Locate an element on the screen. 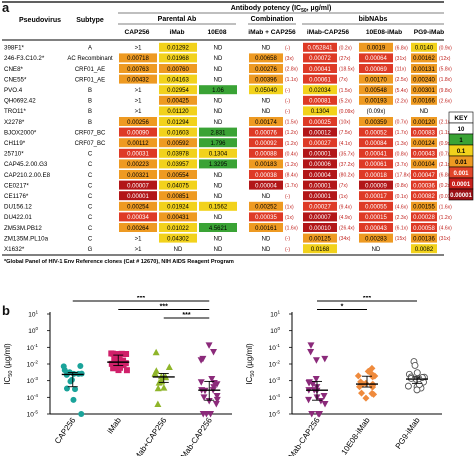 This screenshot has width=474, height=456. cell-fold-19-3: (-) is located at coordinates (287, 250).